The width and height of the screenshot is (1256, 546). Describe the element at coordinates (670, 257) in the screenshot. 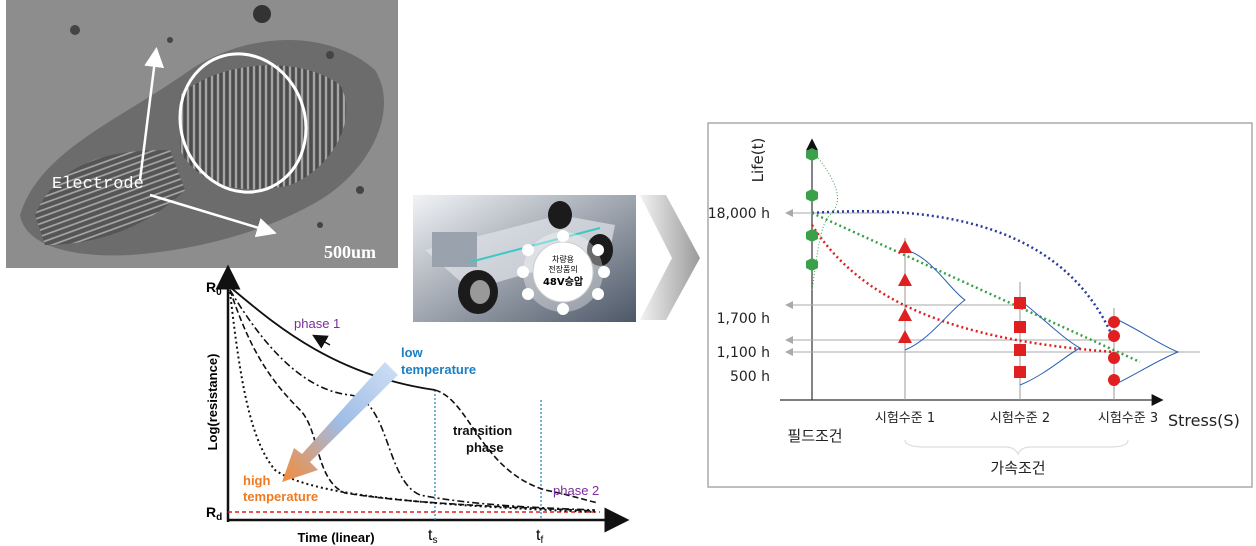

I see `chevron-arrow` at that location.